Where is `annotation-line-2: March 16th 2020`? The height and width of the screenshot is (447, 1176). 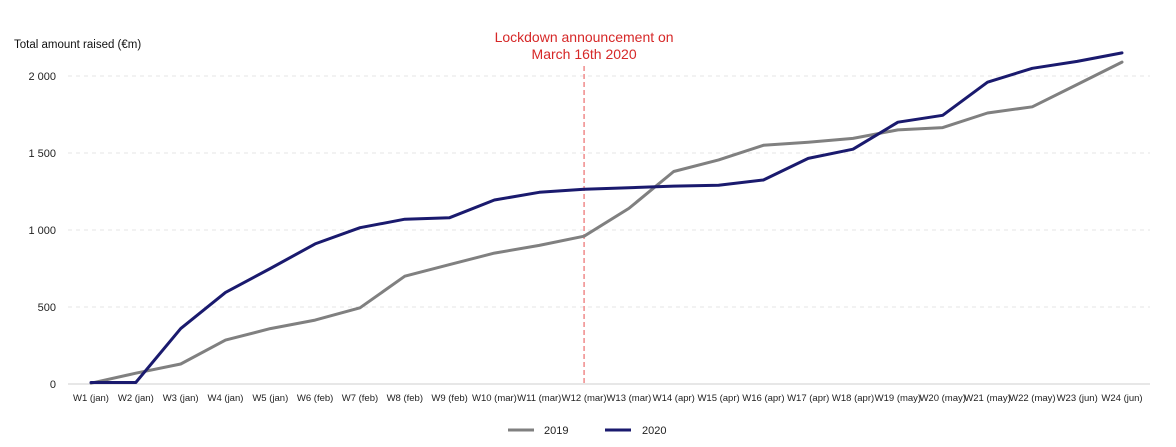
annotation-line-2: March 16th 2020 is located at coordinates (584, 54).